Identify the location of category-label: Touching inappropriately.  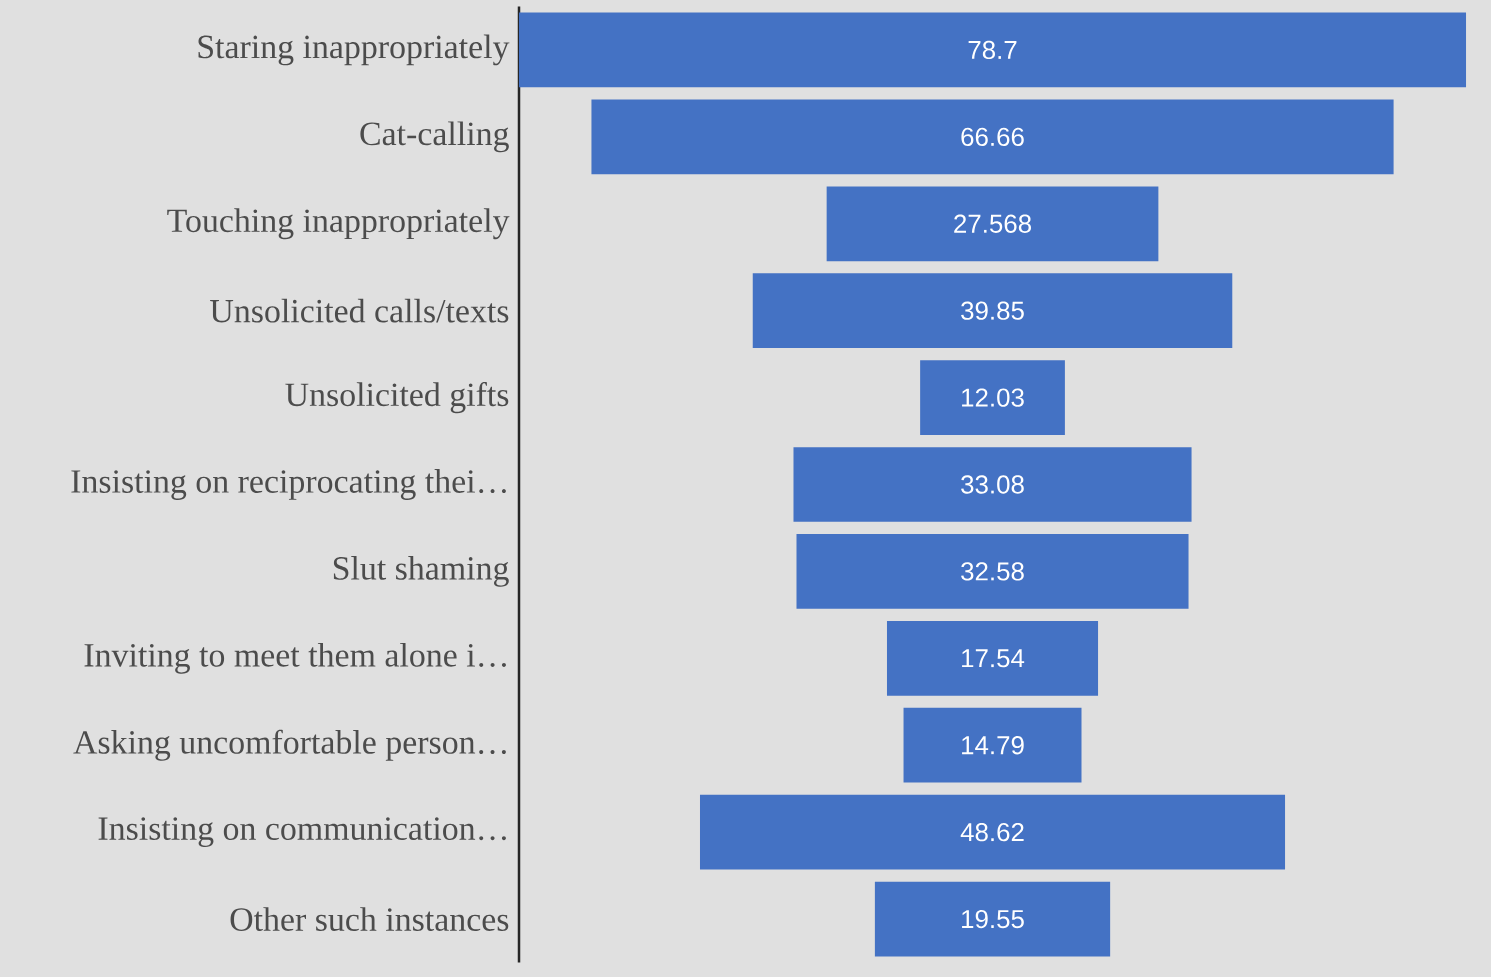
(338, 224).